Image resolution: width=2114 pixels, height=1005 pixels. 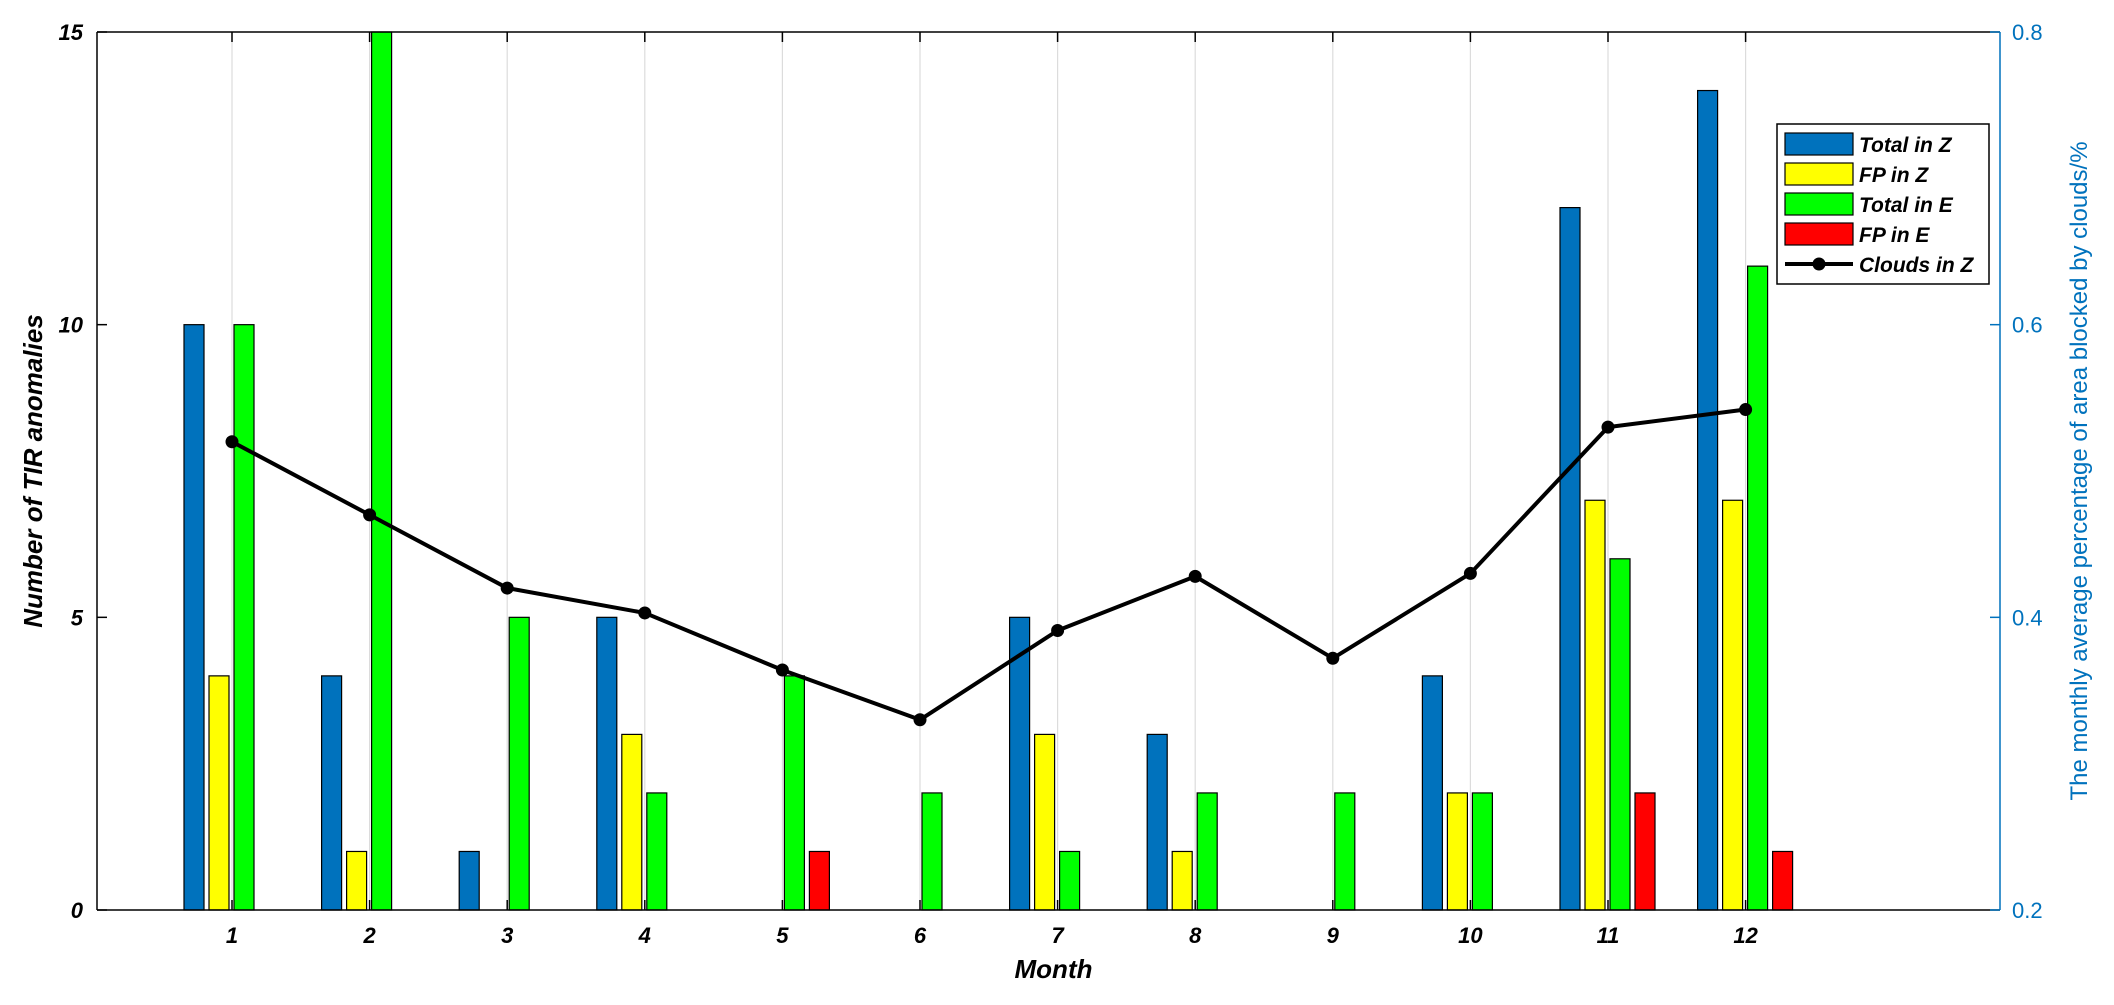 What do you see at coordinates (1470, 935) in the screenshot?
I see `x-tick-label: 10` at bounding box center [1470, 935].